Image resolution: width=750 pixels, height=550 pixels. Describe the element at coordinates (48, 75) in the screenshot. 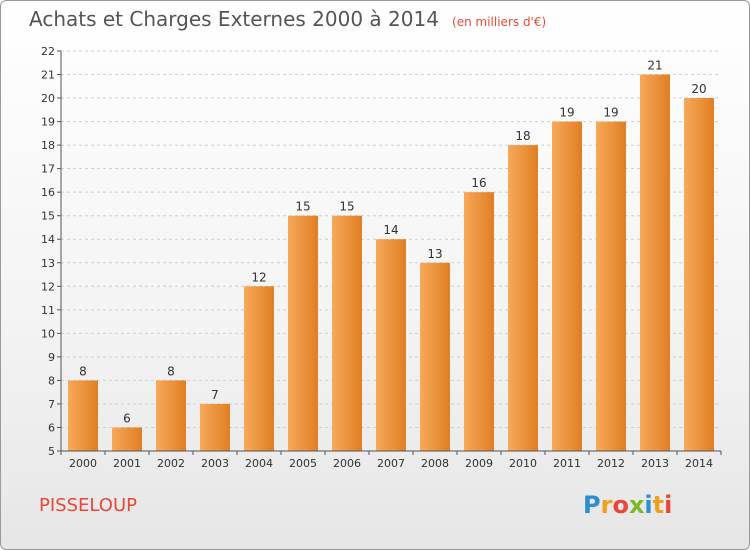

I see `y-tick-label: 21` at that location.